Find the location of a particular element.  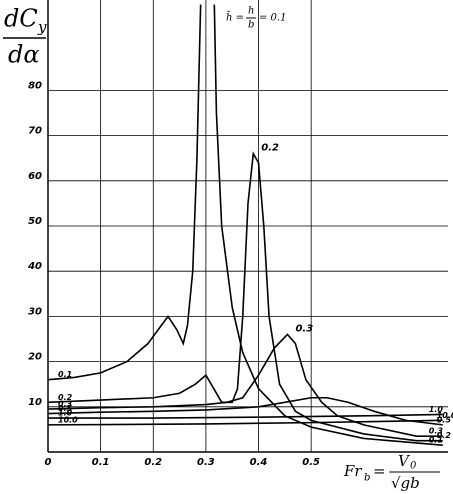

annotation-lhs: h̄ = is located at coordinates (235, 17).